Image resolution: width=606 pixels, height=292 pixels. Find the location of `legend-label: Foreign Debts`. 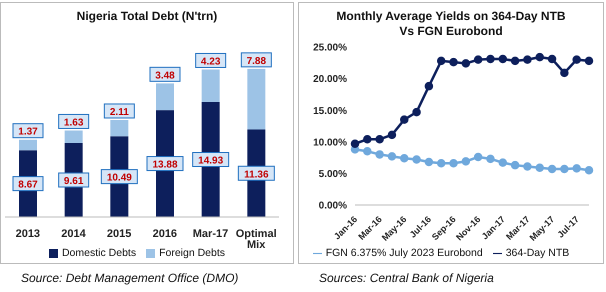

legend-label: Foreign Debts is located at coordinates (192, 253).